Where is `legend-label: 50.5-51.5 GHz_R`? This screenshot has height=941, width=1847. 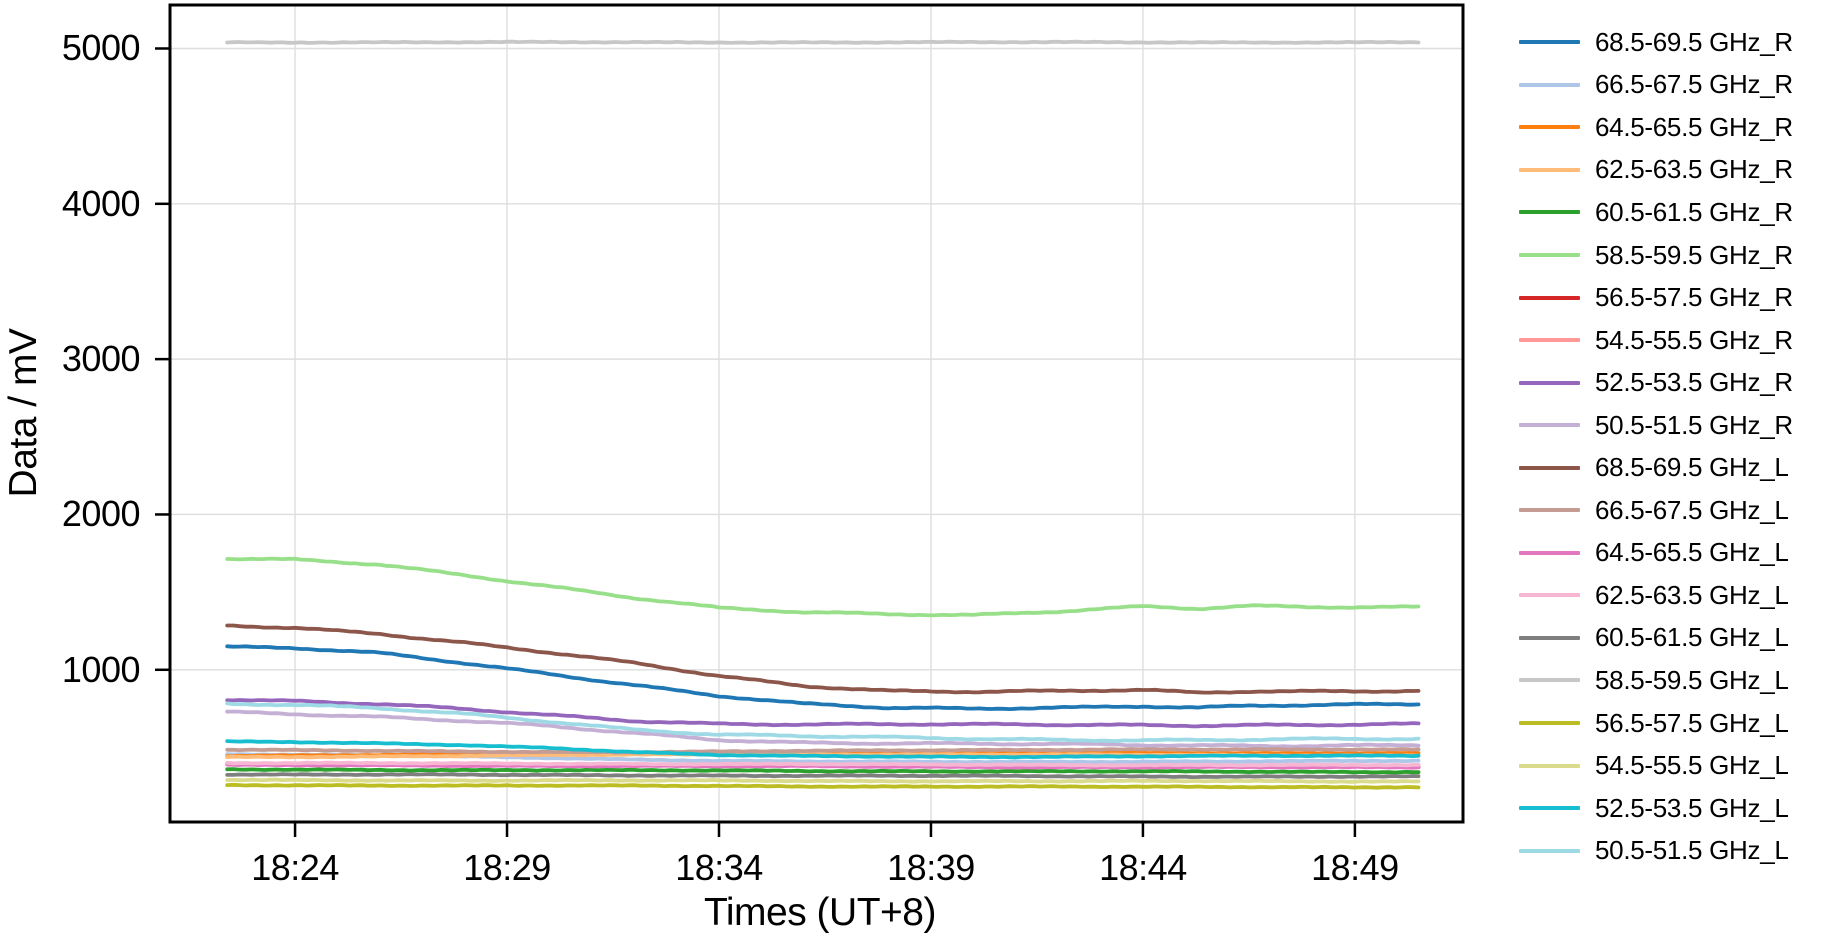
legend-label: 50.5-51.5 GHz_R is located at coordinates (1694, 424).